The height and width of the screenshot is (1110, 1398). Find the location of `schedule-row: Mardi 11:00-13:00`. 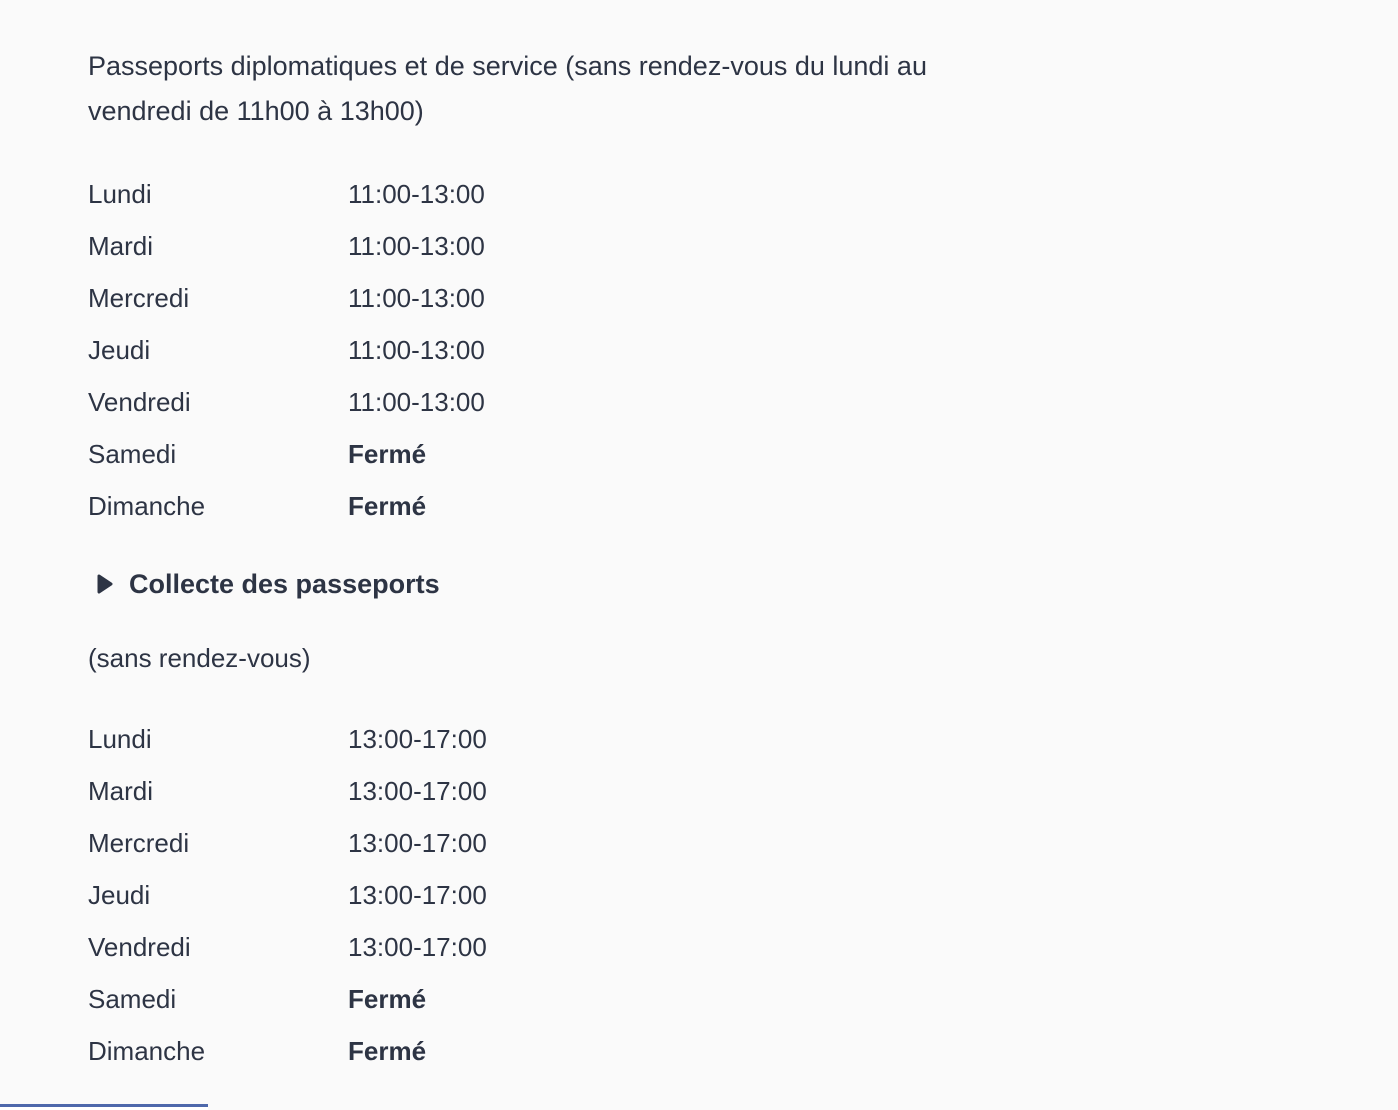

schedule-row: Mardi 11:00-13:00 is located at coordinates (507, 246).